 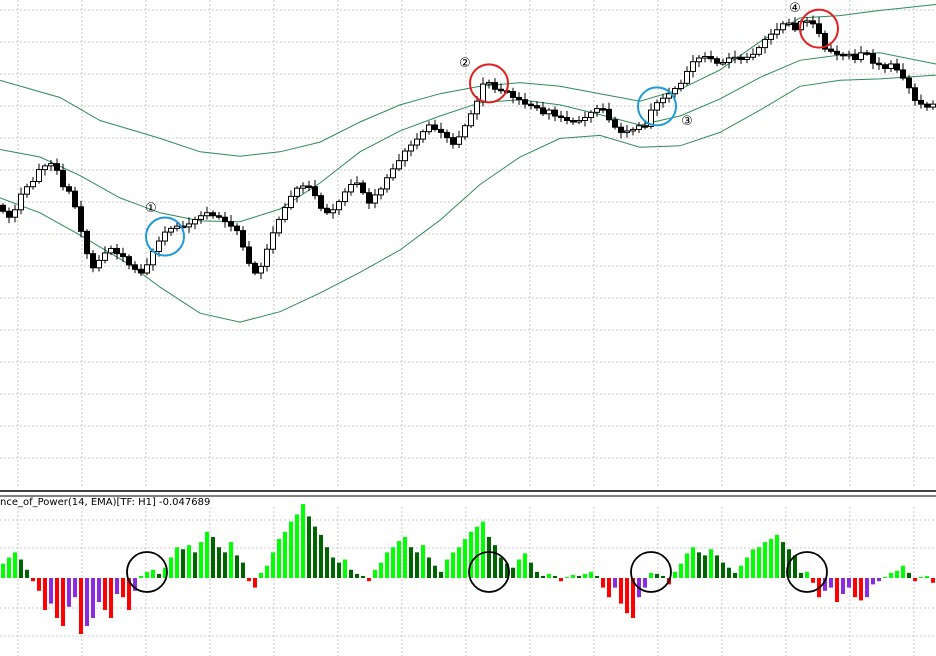 What do you see at coordinates (165, 236) in the screenshot?
I see `signal-circle` at bounding box center [165, 236].